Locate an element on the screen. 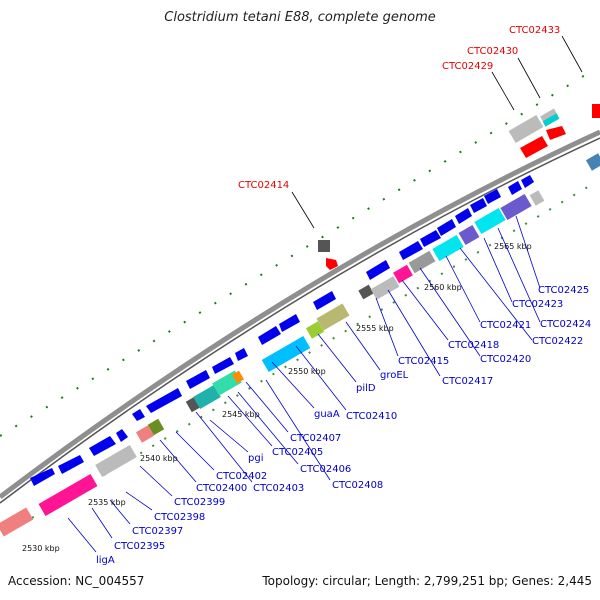  scale-label: 2550 kbp is located at coordinates (307, 371).